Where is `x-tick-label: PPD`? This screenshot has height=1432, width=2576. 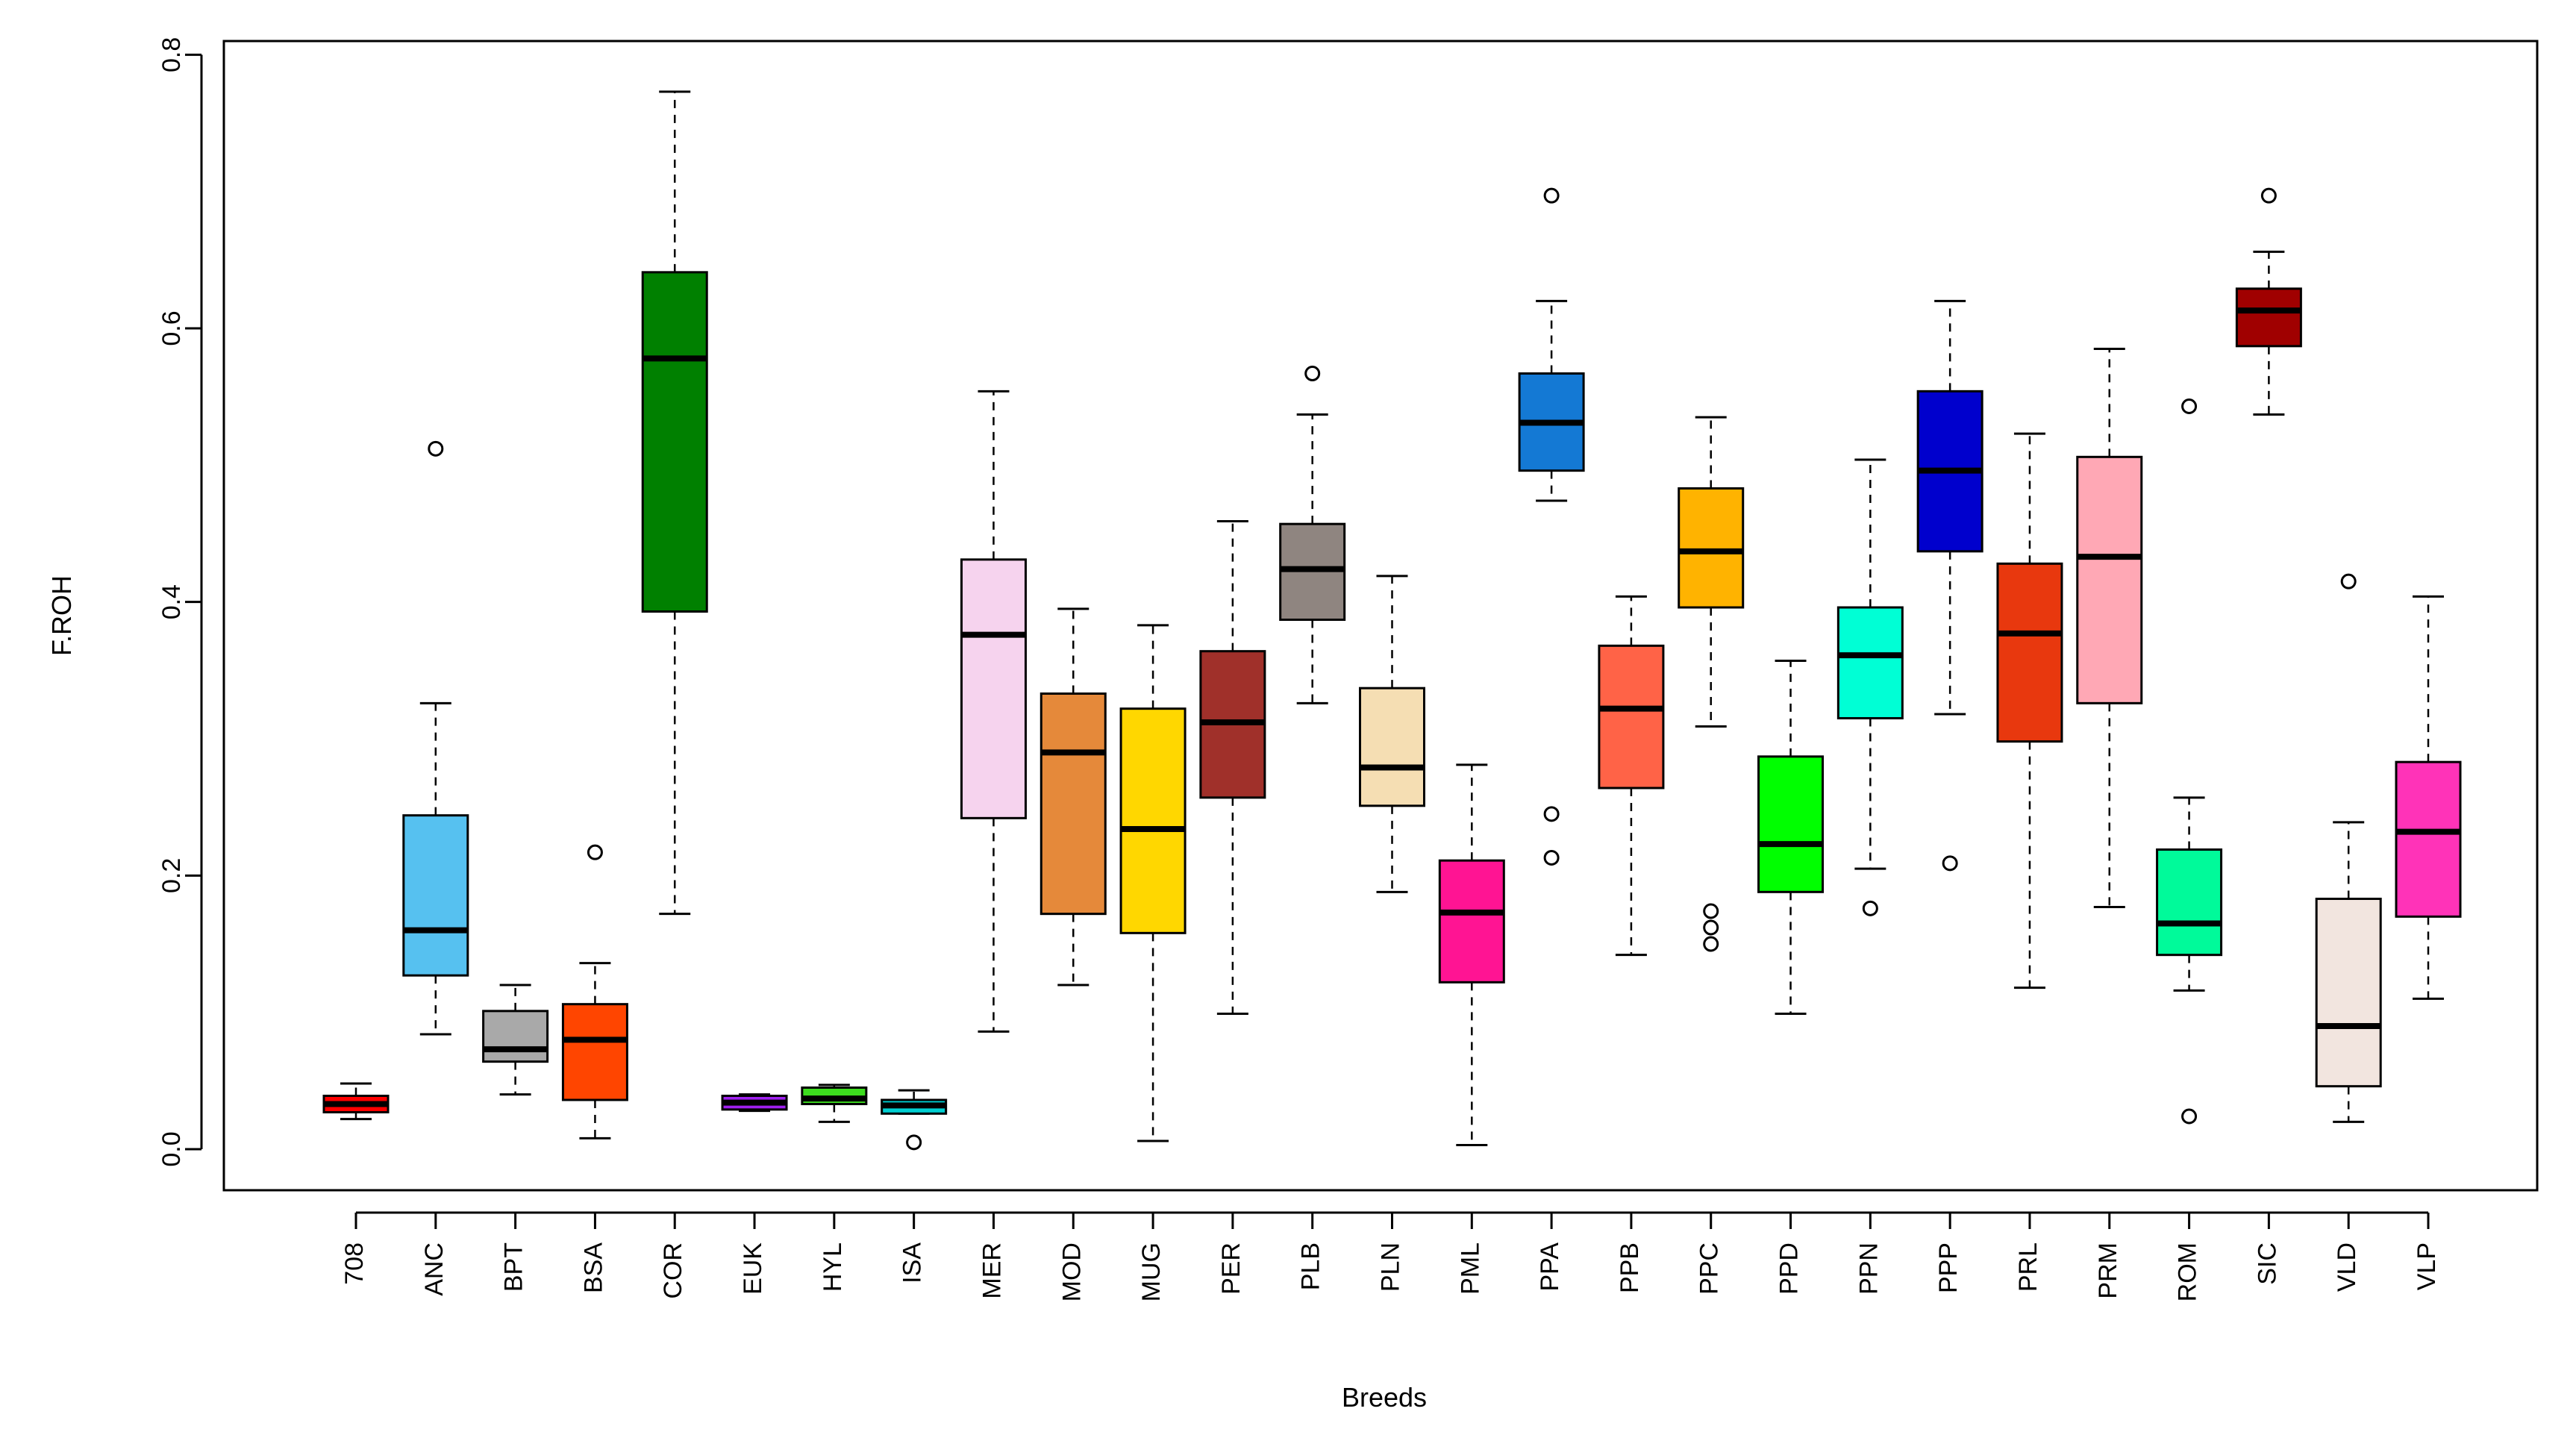
x-tick-label: PPD is located at coordinates (1789, 1268).